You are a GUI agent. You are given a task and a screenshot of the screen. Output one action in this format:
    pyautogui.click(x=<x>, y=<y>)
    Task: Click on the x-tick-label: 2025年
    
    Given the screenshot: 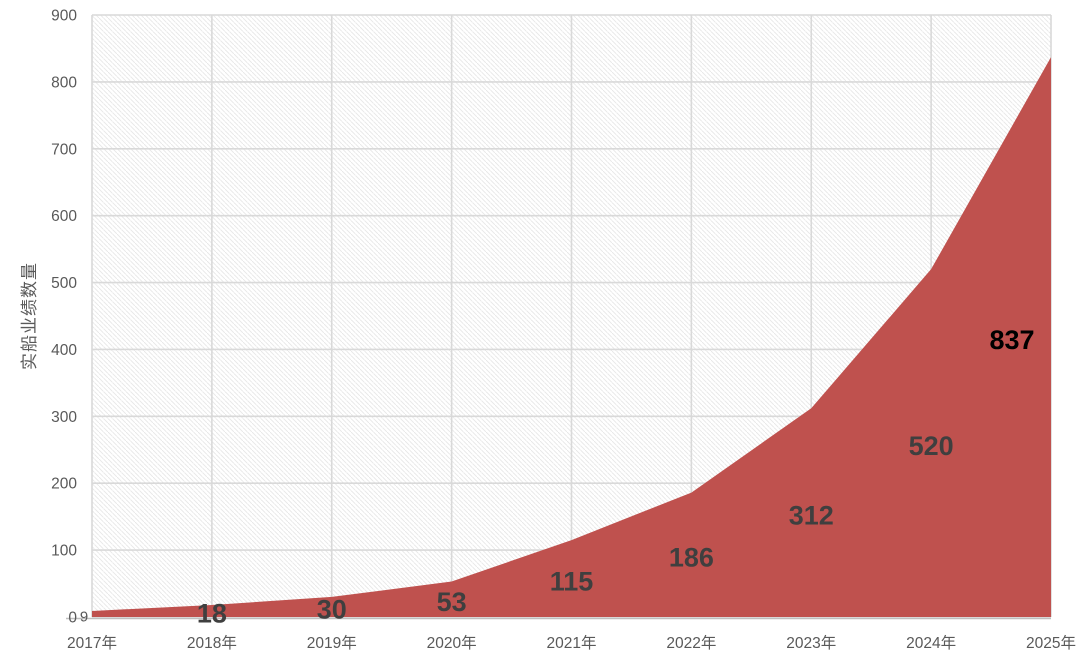 What is the action you would take?
    pyautogui.click(x=1051, y=643)
    